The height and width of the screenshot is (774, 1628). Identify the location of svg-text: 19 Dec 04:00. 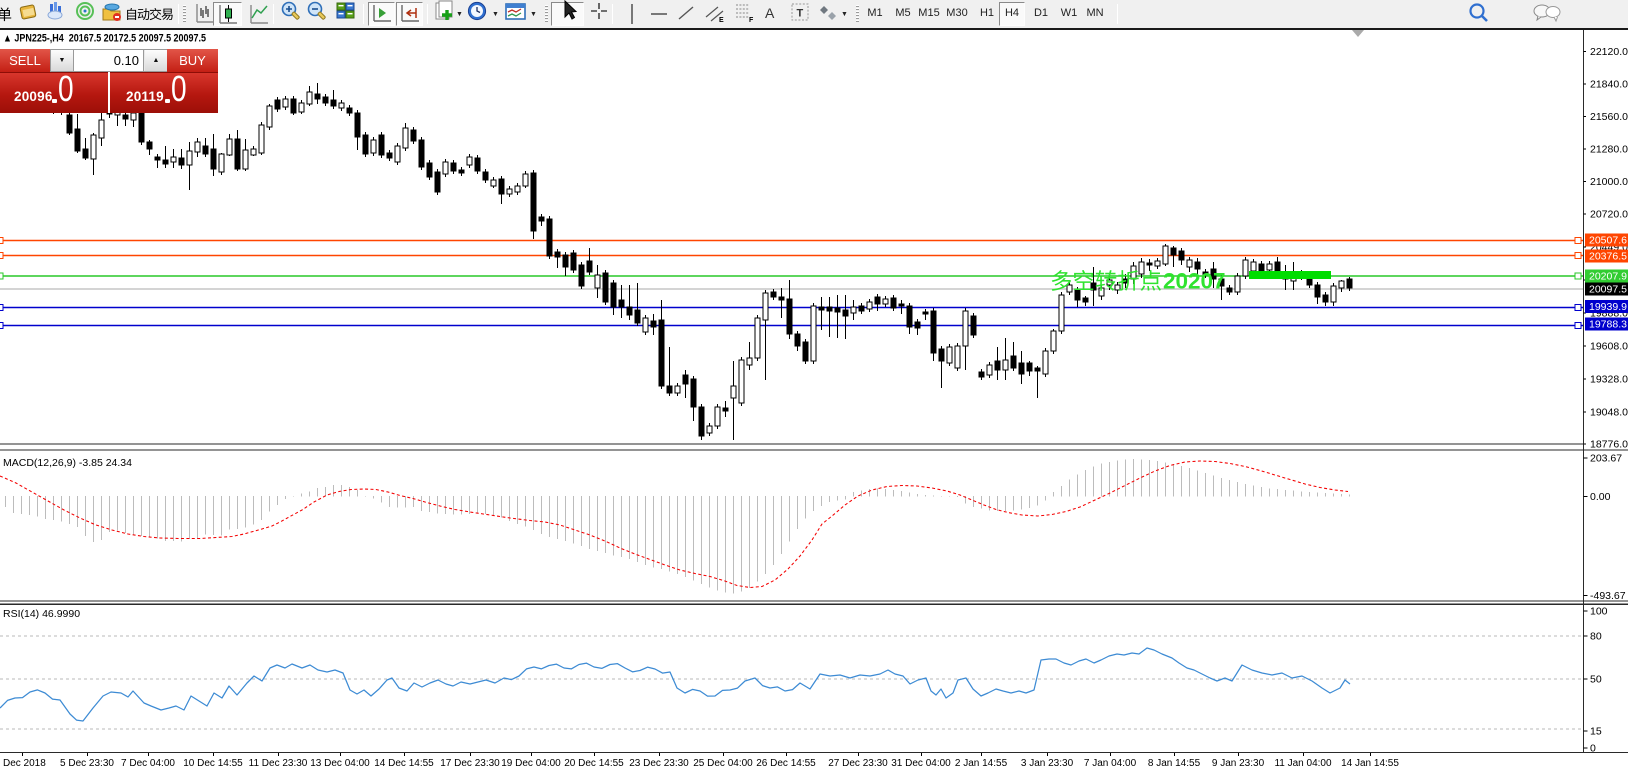
(531, 763).